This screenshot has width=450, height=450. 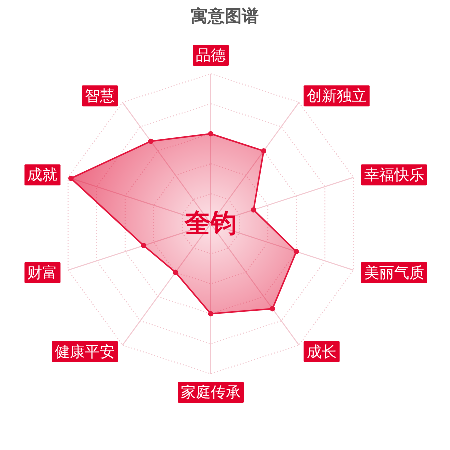 What do you see at coordinates (394, 273) in the screenshot?
I see `spoke-label: 美丽气质` at bounding box center [394, 273].